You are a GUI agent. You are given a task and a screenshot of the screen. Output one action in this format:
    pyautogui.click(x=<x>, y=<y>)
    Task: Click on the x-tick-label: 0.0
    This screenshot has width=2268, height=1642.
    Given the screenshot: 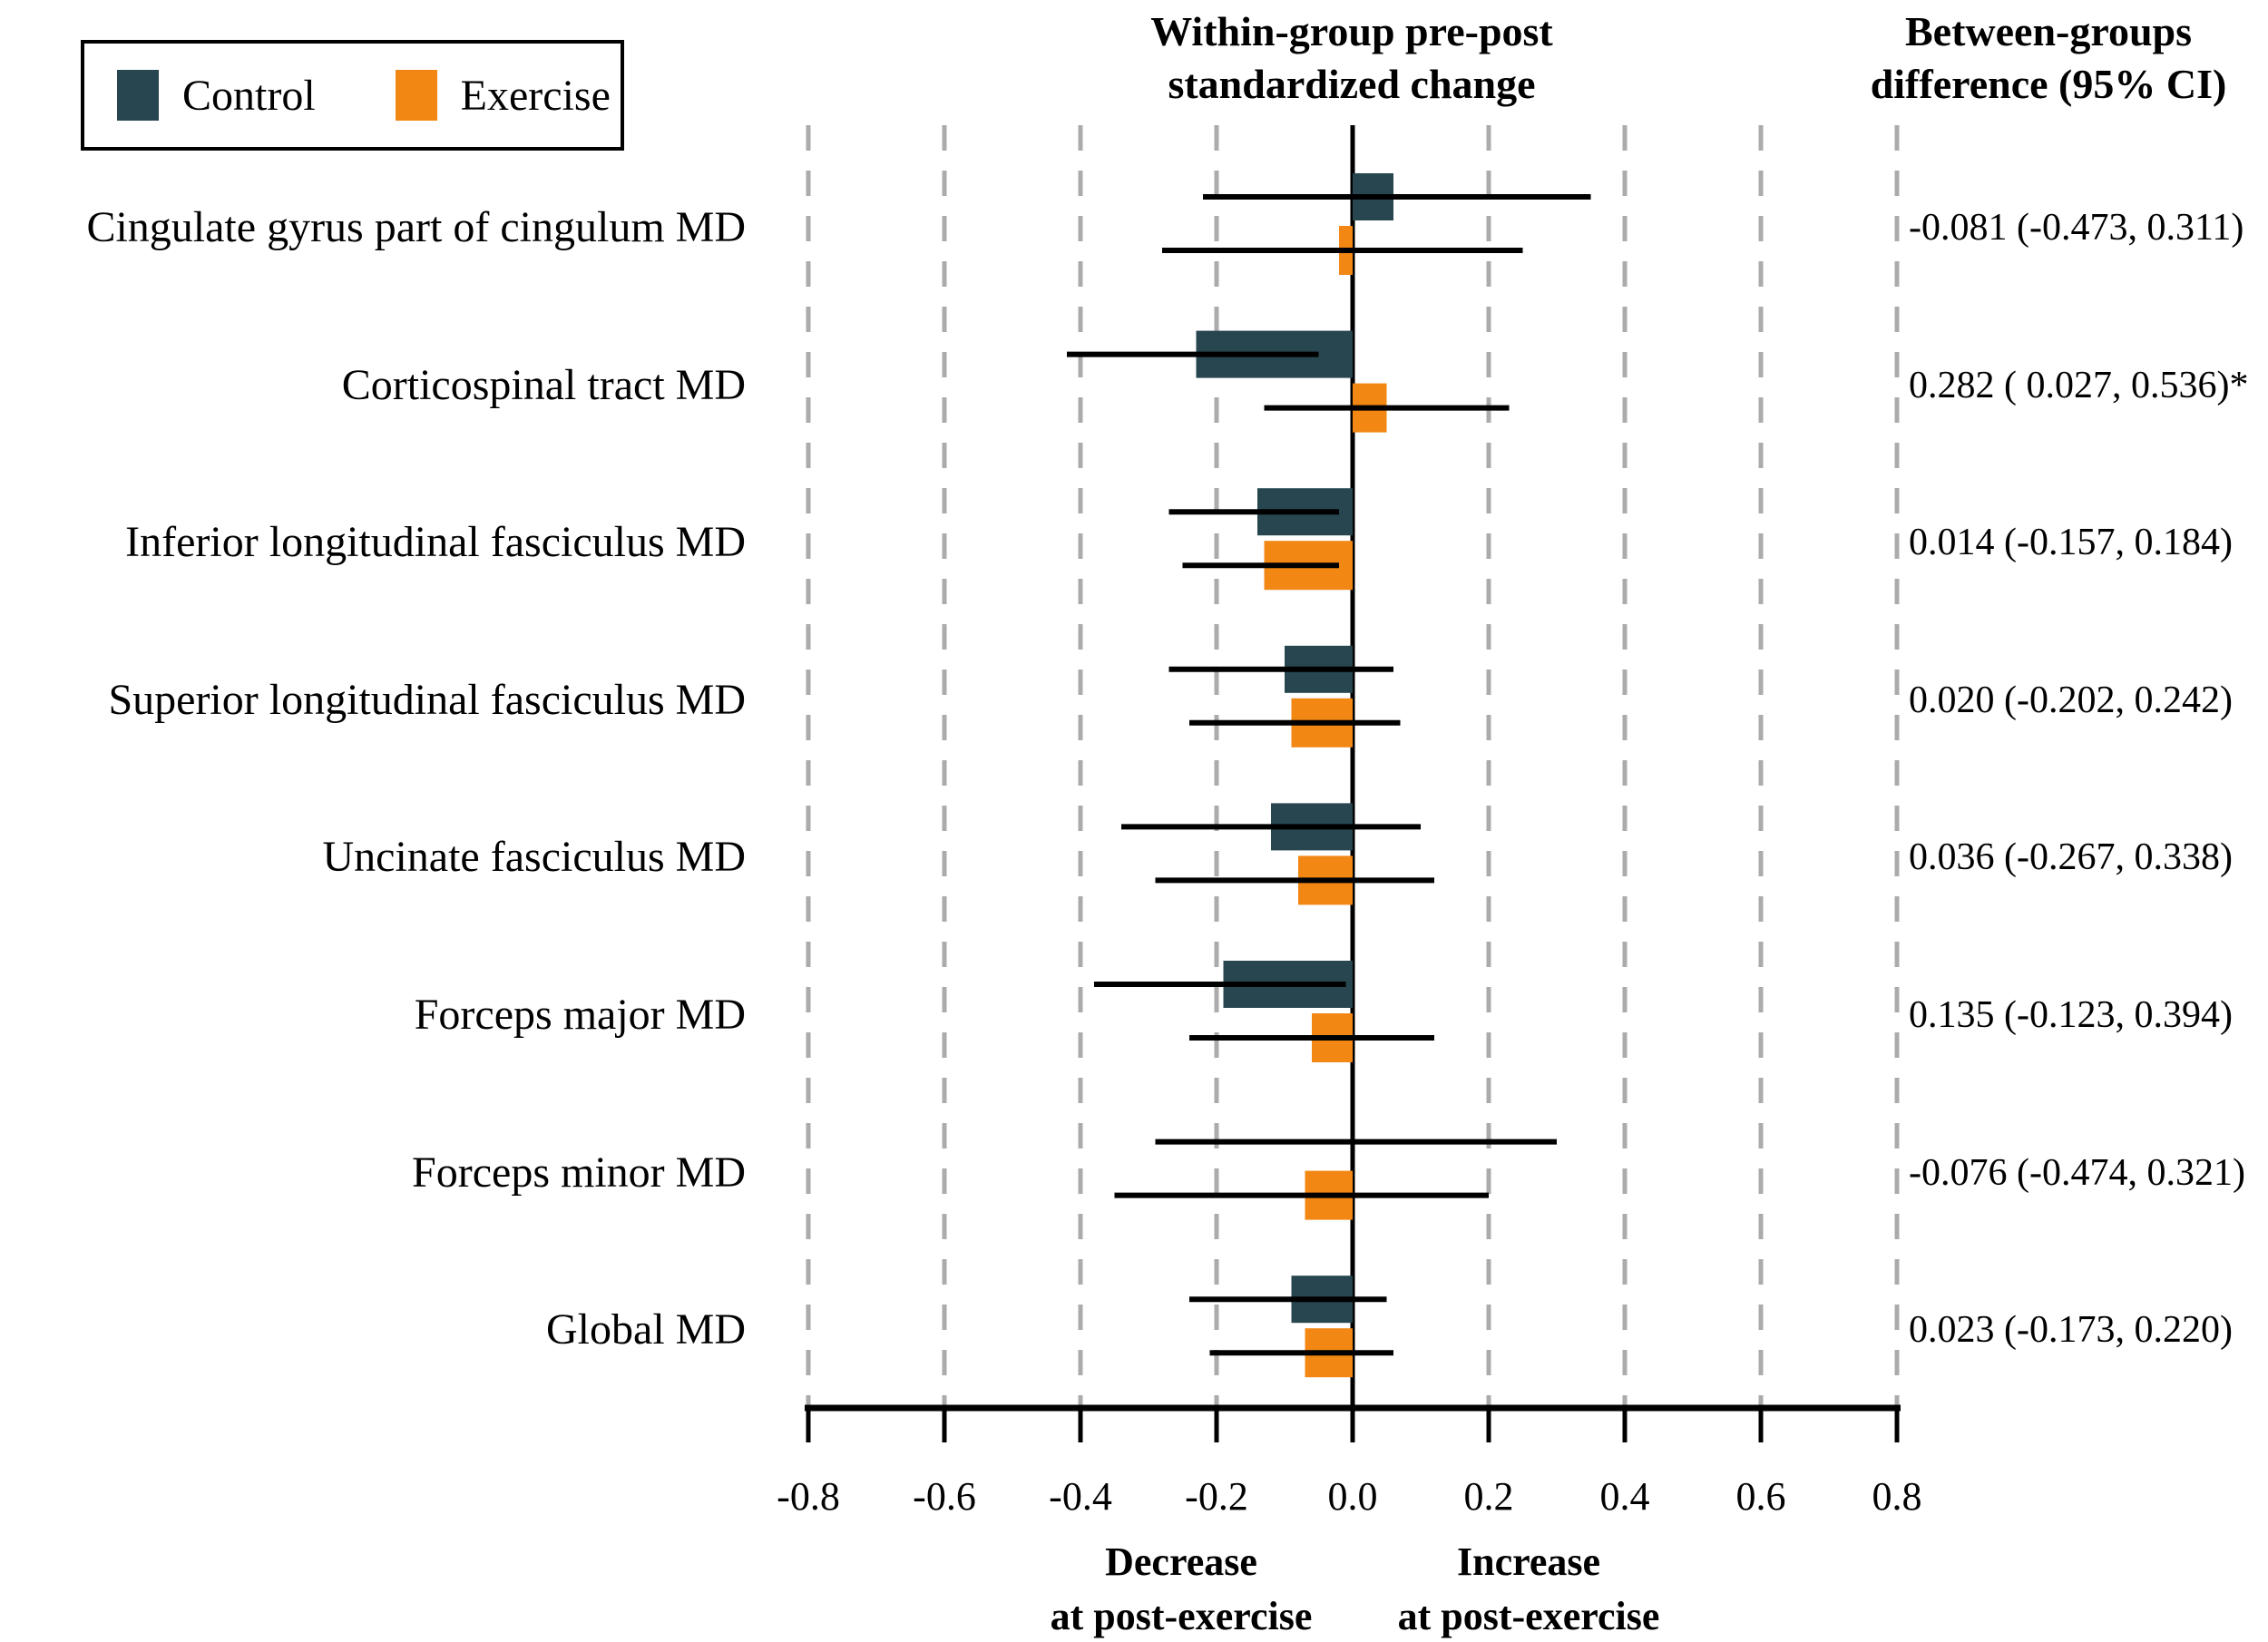 What is the action you would take?
    pyautogui.click(x=1353, y=1497)
    